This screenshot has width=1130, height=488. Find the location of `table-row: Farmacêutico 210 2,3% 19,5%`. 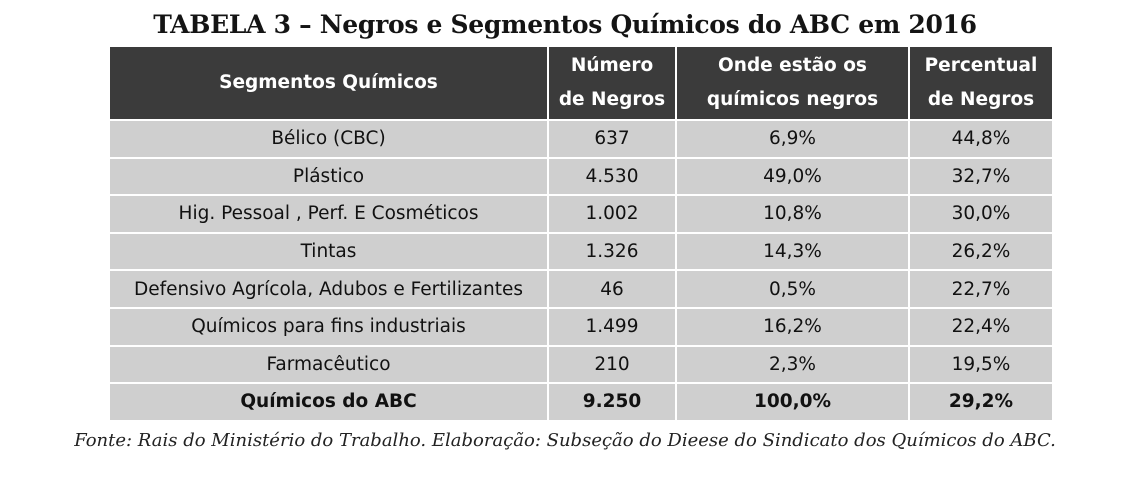

table-row: Farmacêutico 210 2,3% 19,5% is located at coordinates (581, 364).